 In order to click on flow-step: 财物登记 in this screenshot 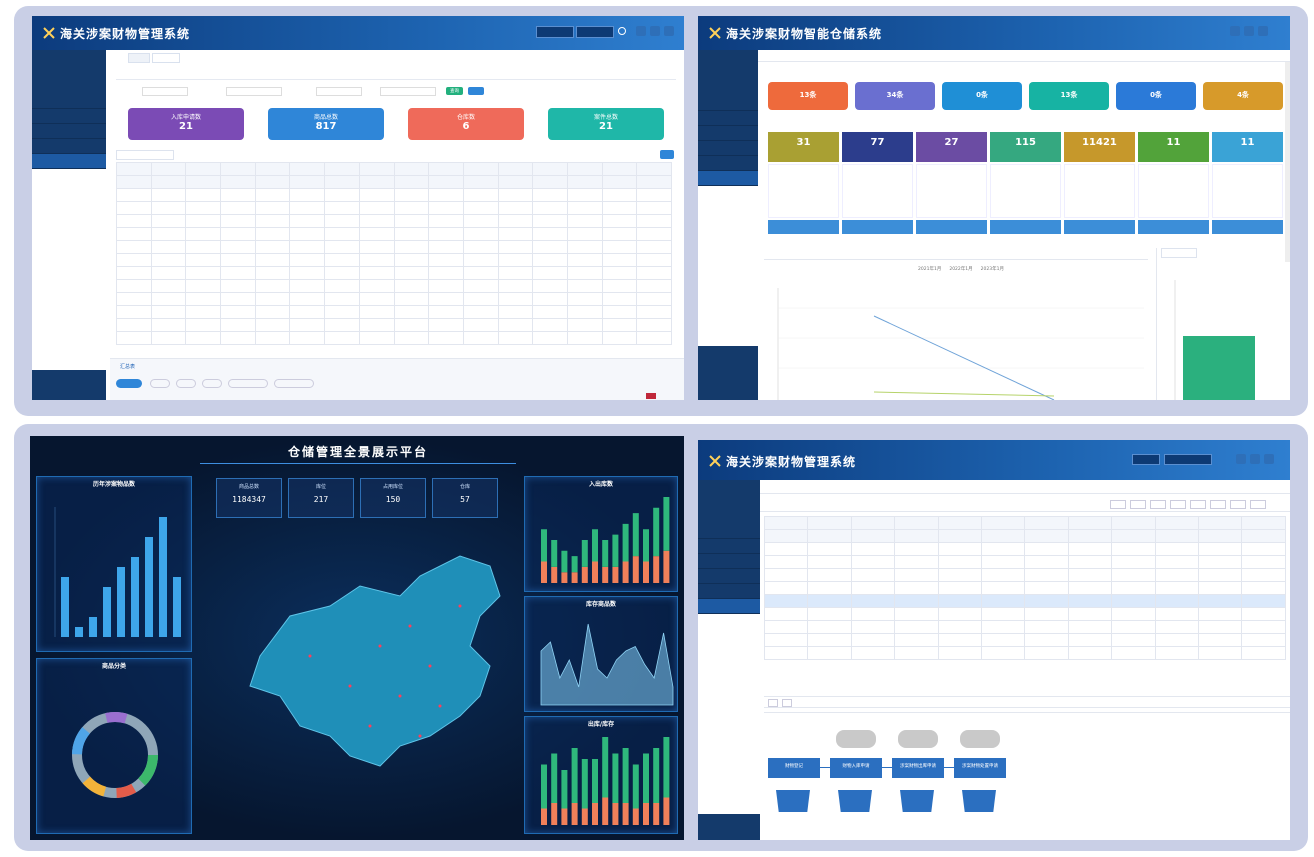, I will do `click(794, 768)`.